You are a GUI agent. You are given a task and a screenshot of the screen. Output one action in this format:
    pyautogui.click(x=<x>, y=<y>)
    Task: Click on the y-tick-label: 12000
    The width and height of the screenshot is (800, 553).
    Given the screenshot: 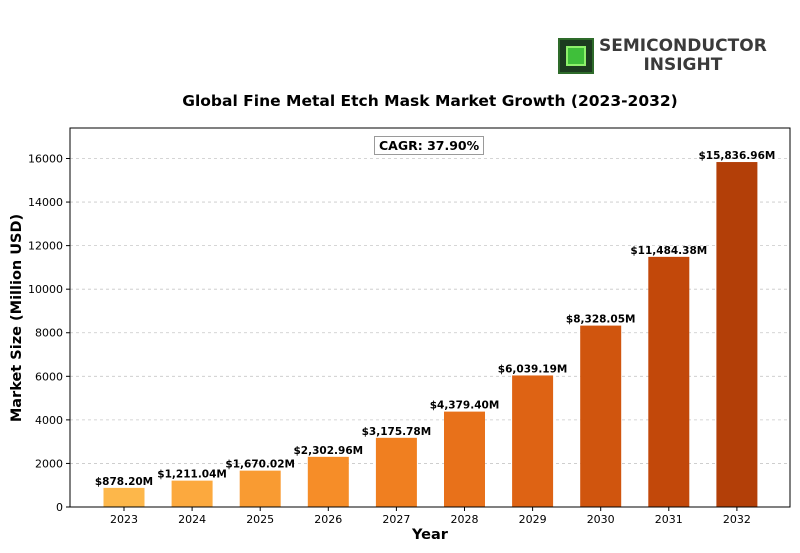 What is the action you would take?
    pyautogui.click(x=45, y=246)
    